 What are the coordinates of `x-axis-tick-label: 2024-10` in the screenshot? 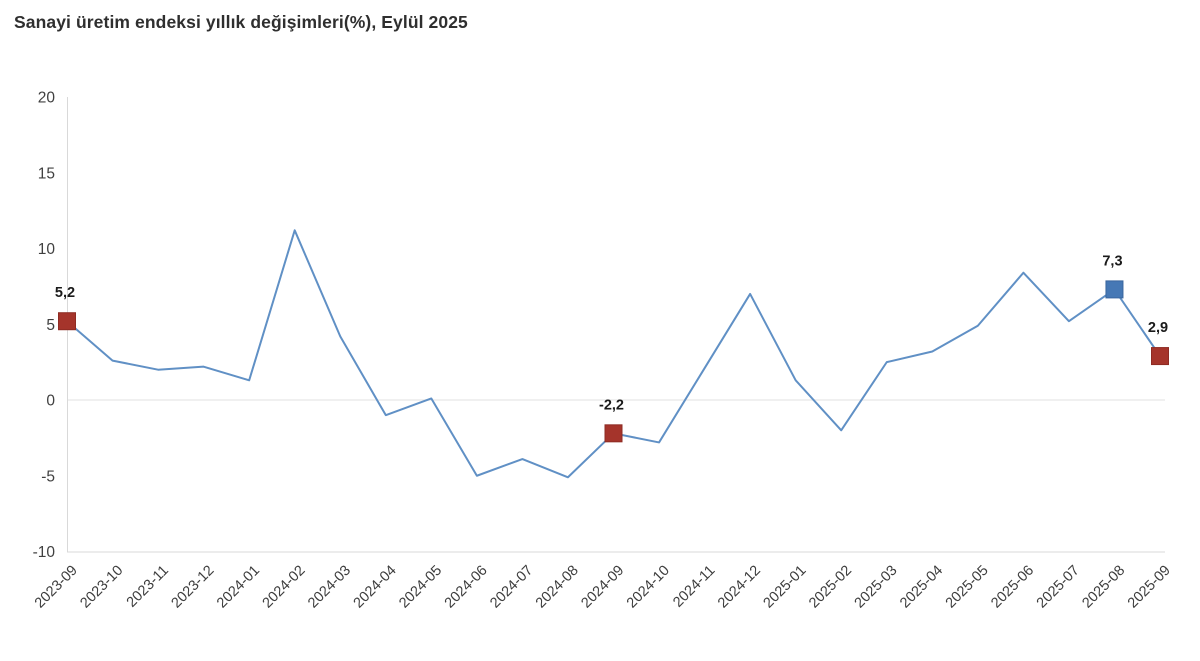 It's located at (648, 587).